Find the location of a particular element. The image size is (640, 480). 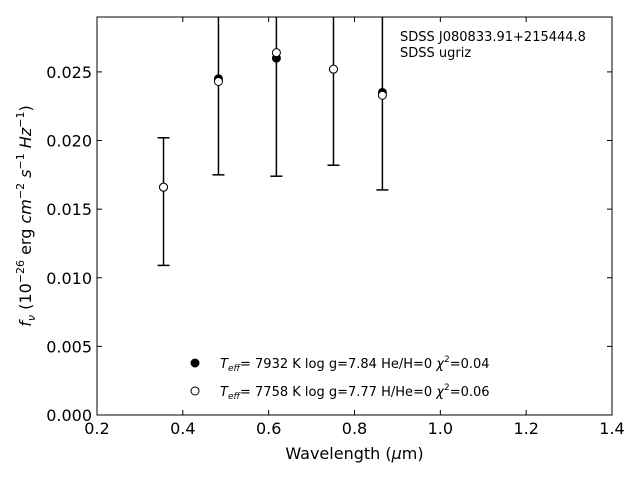

y-title-s: s is located at coordinates (25, 176).